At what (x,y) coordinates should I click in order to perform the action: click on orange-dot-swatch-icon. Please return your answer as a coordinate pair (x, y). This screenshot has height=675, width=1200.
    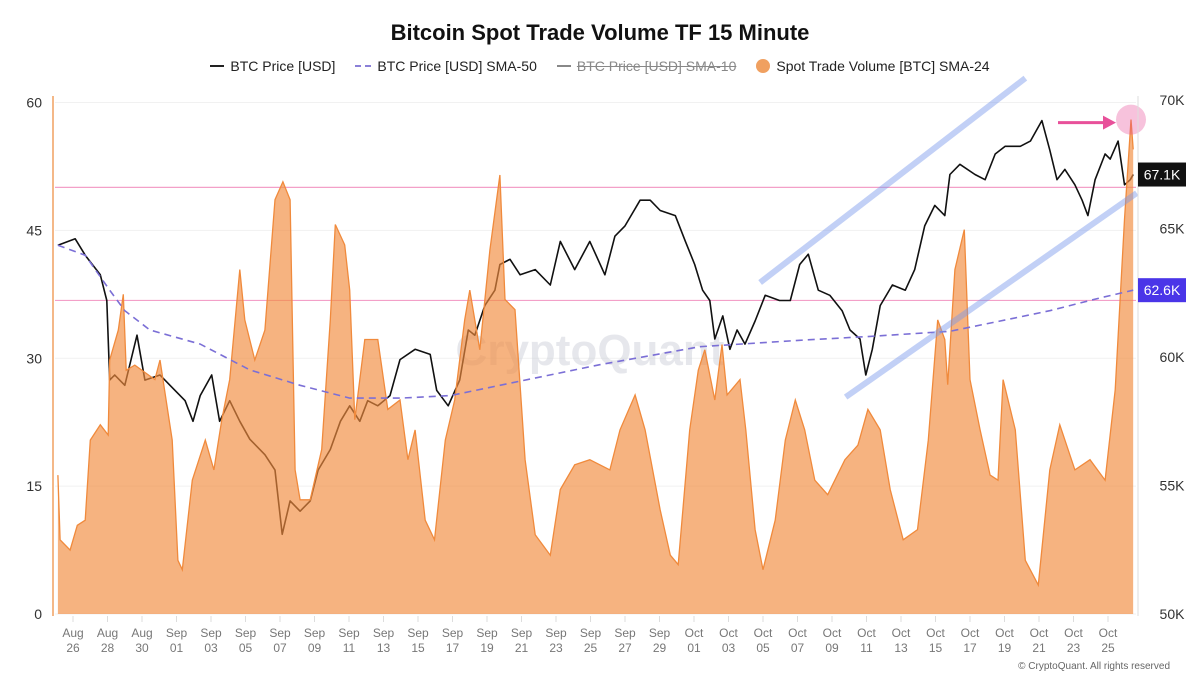
    Looking at the image, I should click on (763, 66).